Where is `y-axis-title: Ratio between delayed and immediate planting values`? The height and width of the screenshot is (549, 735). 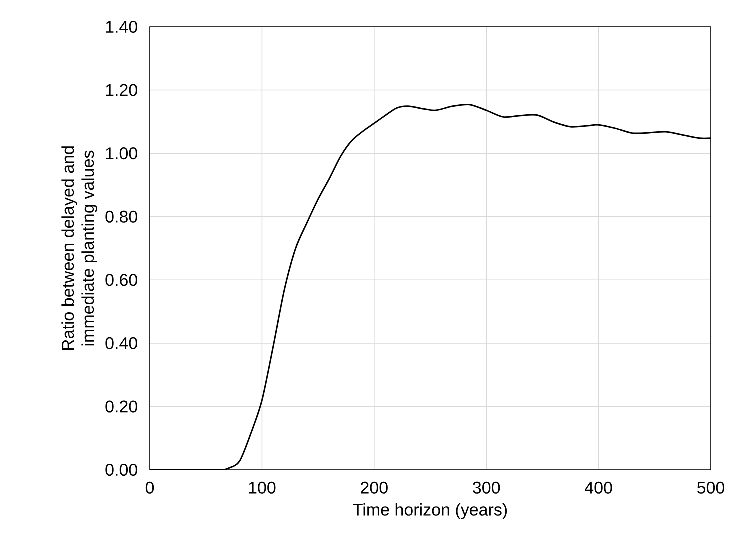
y-axis-title: Ratio between delayed and immediate planting values is located at coordinates (80, 248).